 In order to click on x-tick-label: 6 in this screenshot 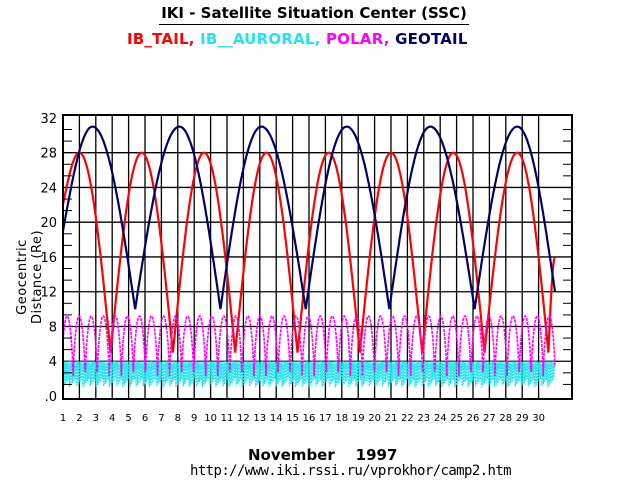, I will do `click(145, 418)`.